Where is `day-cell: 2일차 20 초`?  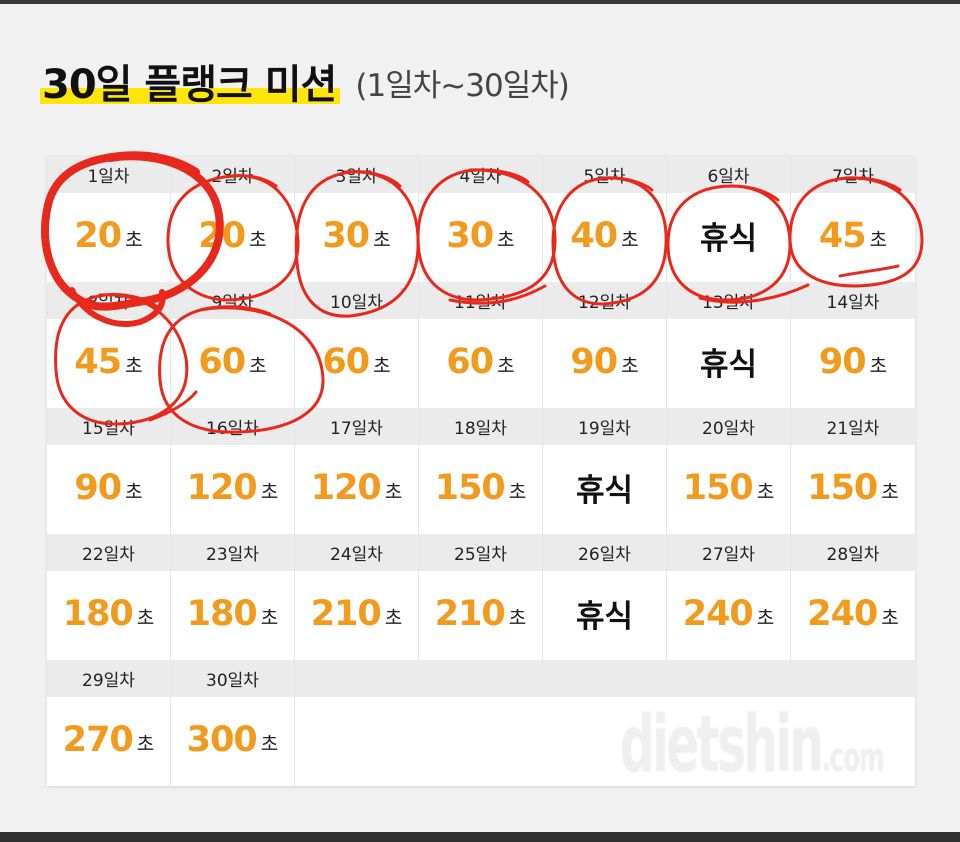 day-cell: 2일차 20 초 is located at coordinates (233, 219).